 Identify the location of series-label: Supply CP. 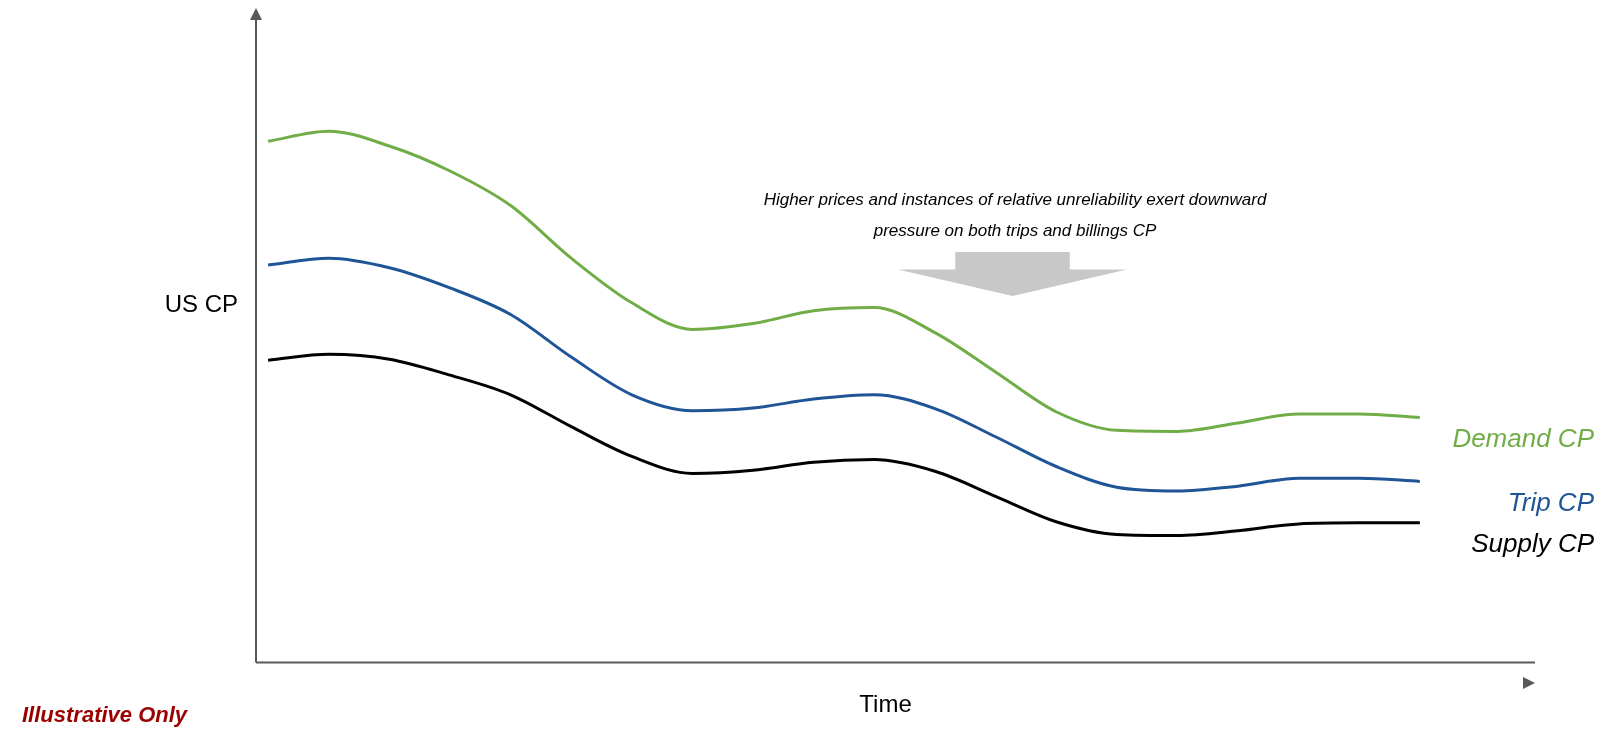
(1533, 543).